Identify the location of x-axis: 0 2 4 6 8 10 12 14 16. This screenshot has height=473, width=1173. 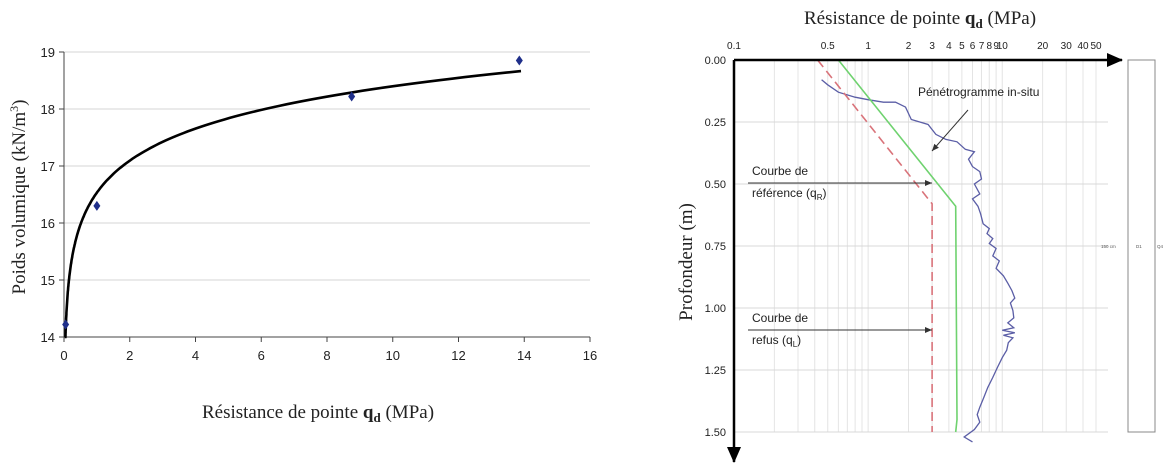
(328, 349).